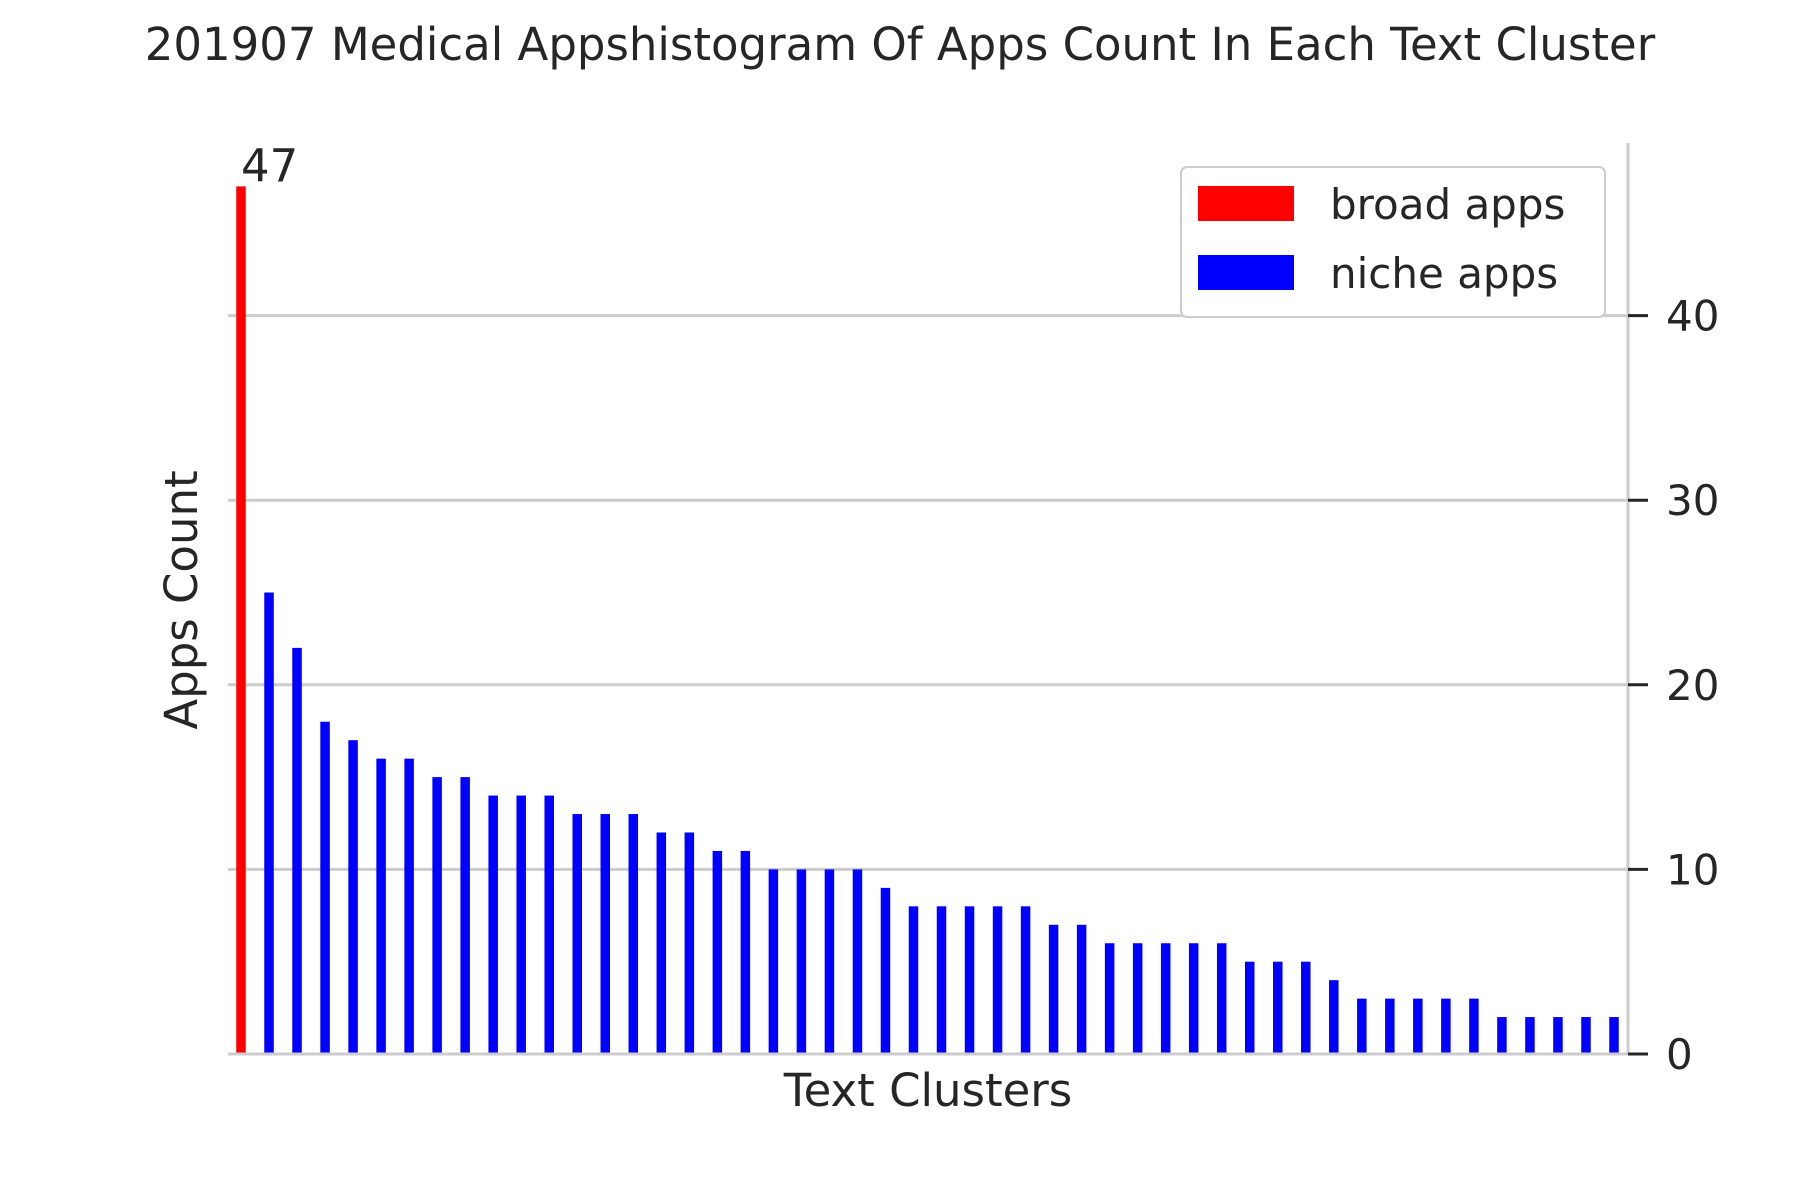 The height and width of the screenshot is (1204, 1800). I want to click on legend-swatch-broad-apps, so click(1246, 203).